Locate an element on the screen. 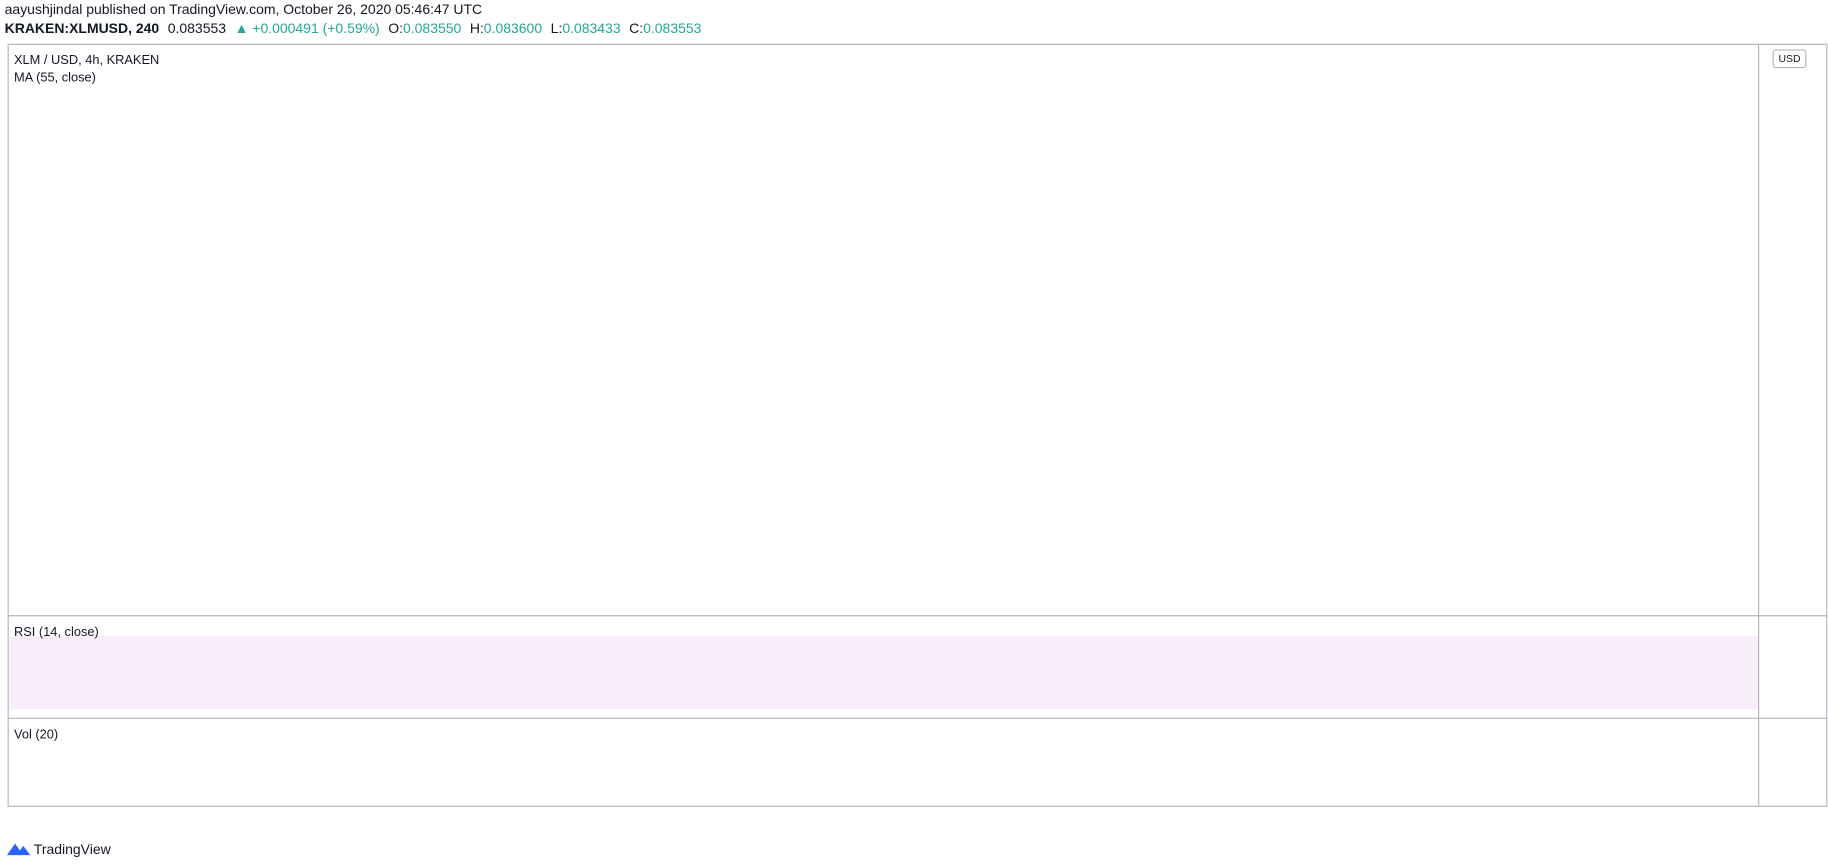 The image size is (1828, 868). tradingview-logo is located at coordinates (18, 849).